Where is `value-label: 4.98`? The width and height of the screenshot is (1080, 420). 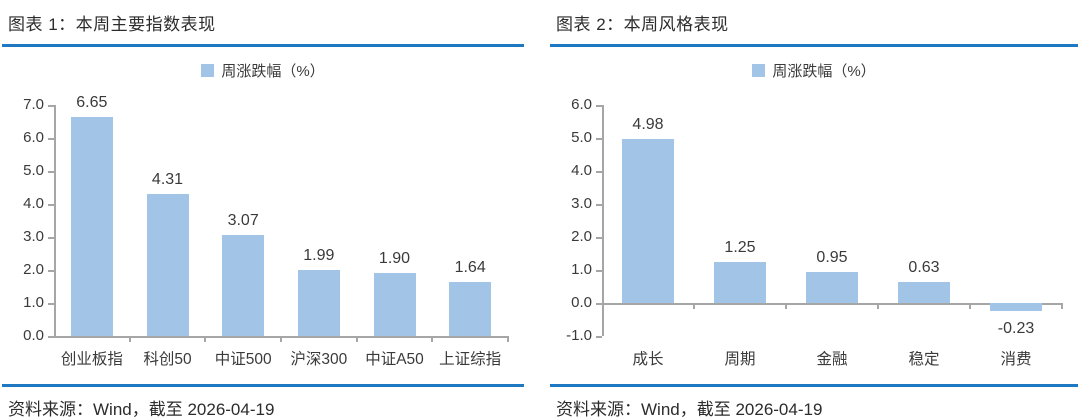 value-label: 4.98 is located at coordinates (648, 124).